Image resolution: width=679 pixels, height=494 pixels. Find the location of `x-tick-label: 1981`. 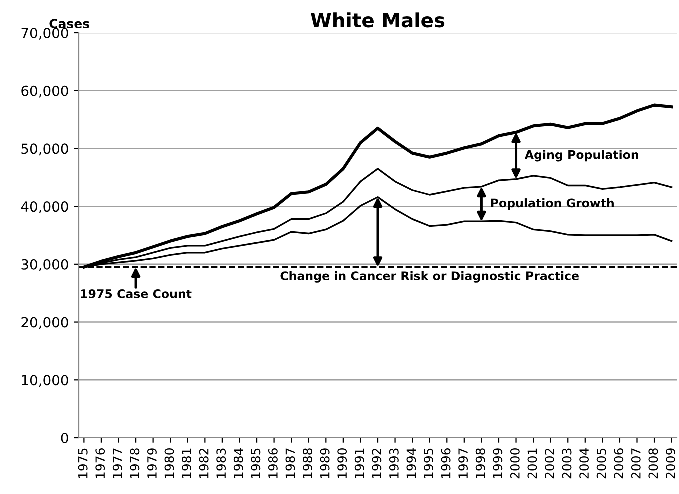

x-tick-label: 1981 is located at coordinates (187, 463).